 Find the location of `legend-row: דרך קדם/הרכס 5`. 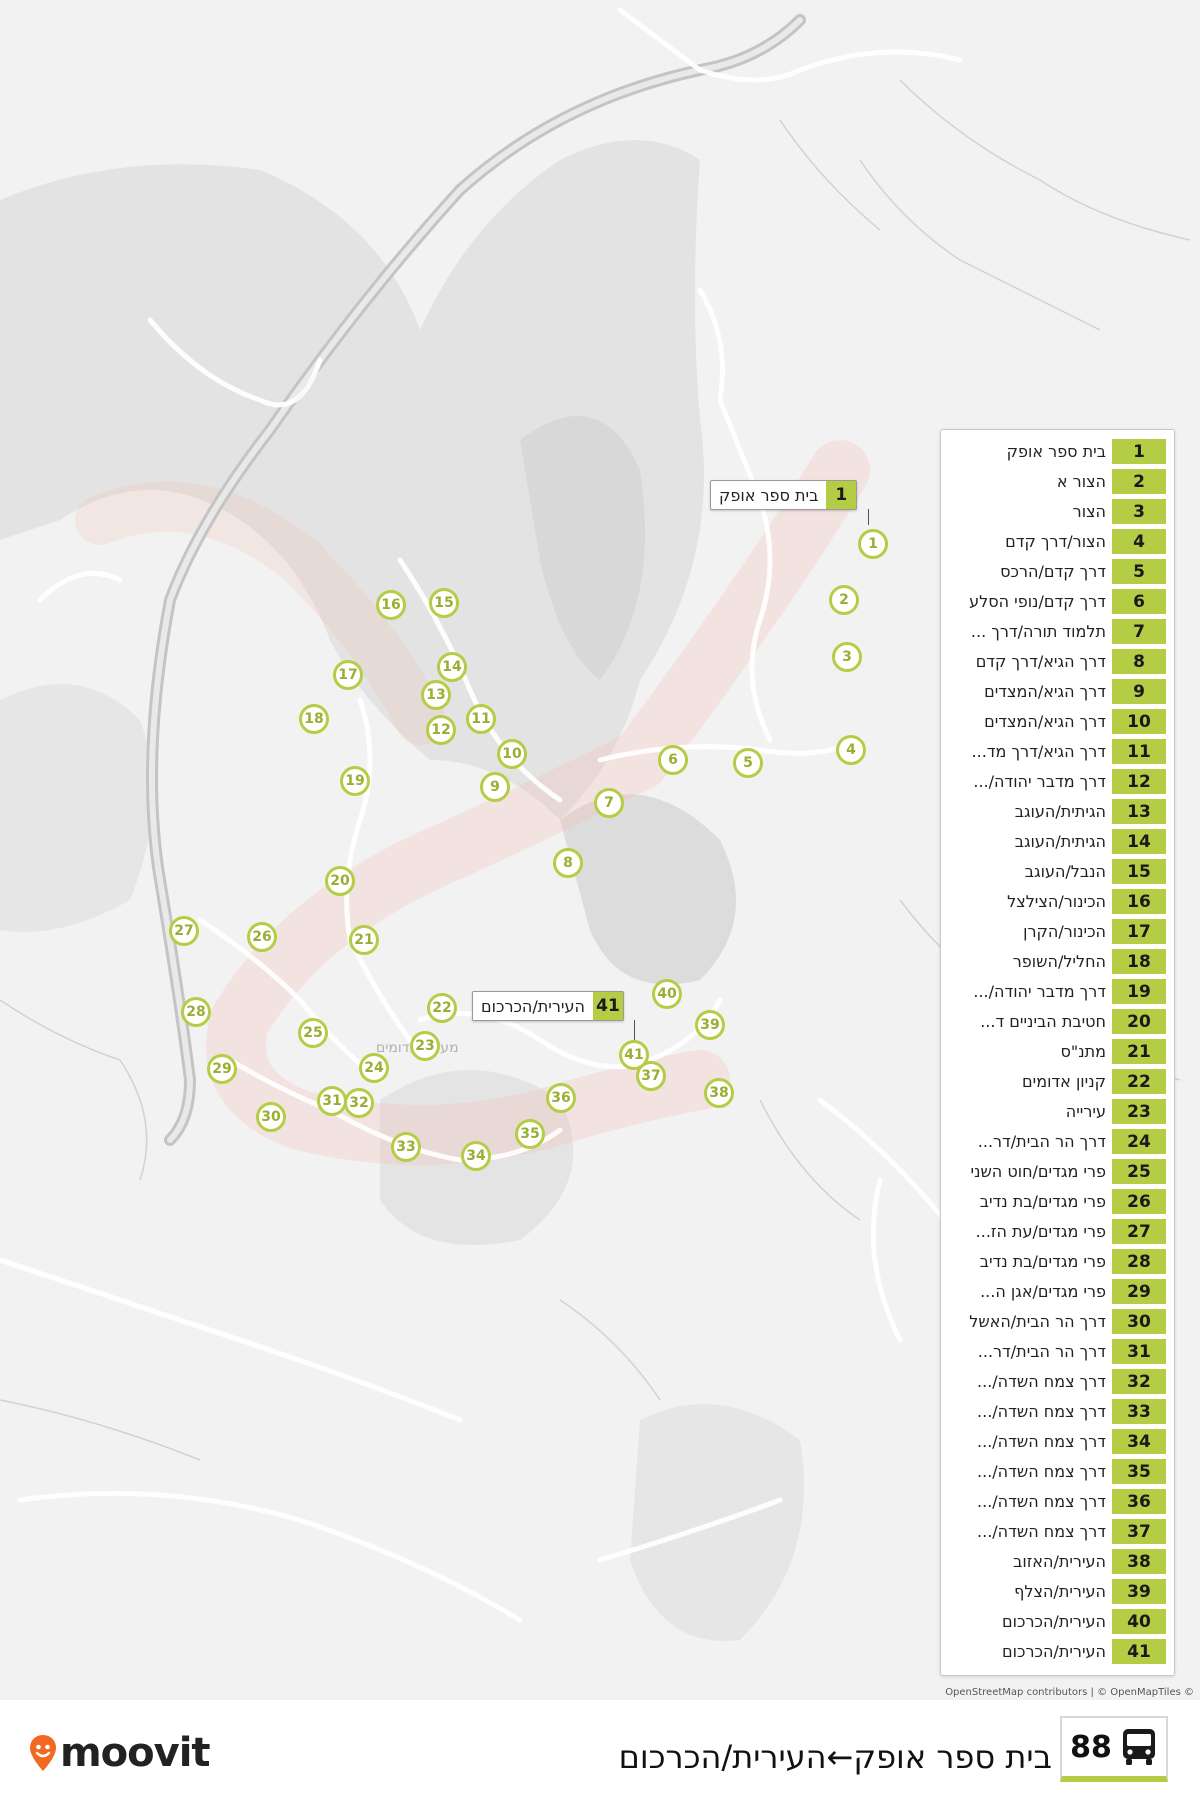

legend-row: דרך קדם/הרכס 5 is located at coordinates (1057, 570).